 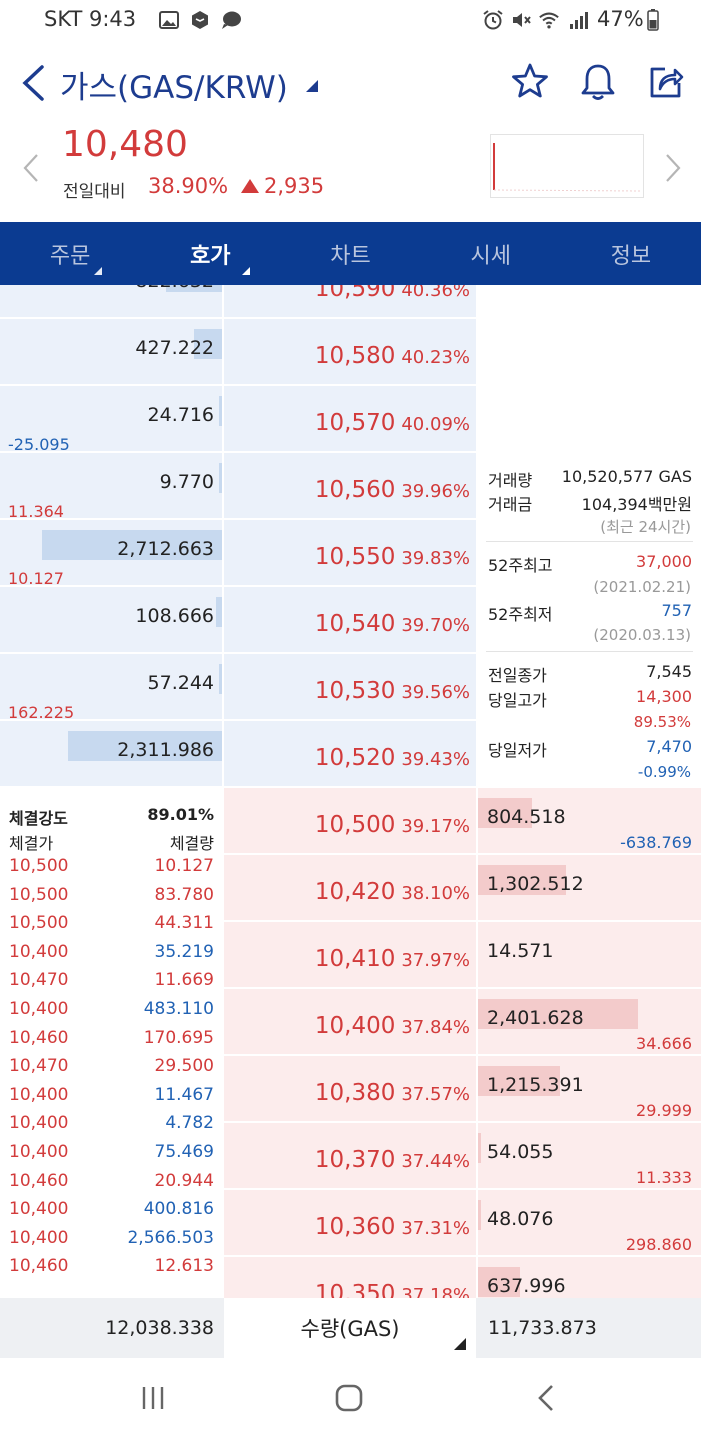 I want to click on ask-row: 822.632 10,590 40.36%, so click(x=350, y=301).